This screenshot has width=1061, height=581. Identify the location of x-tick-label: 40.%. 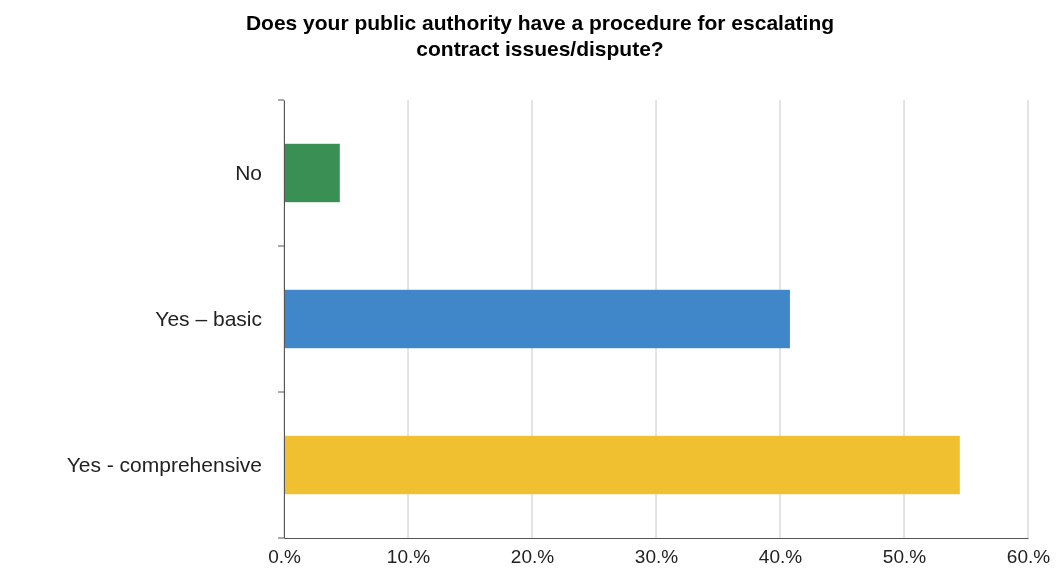
(780, 557).